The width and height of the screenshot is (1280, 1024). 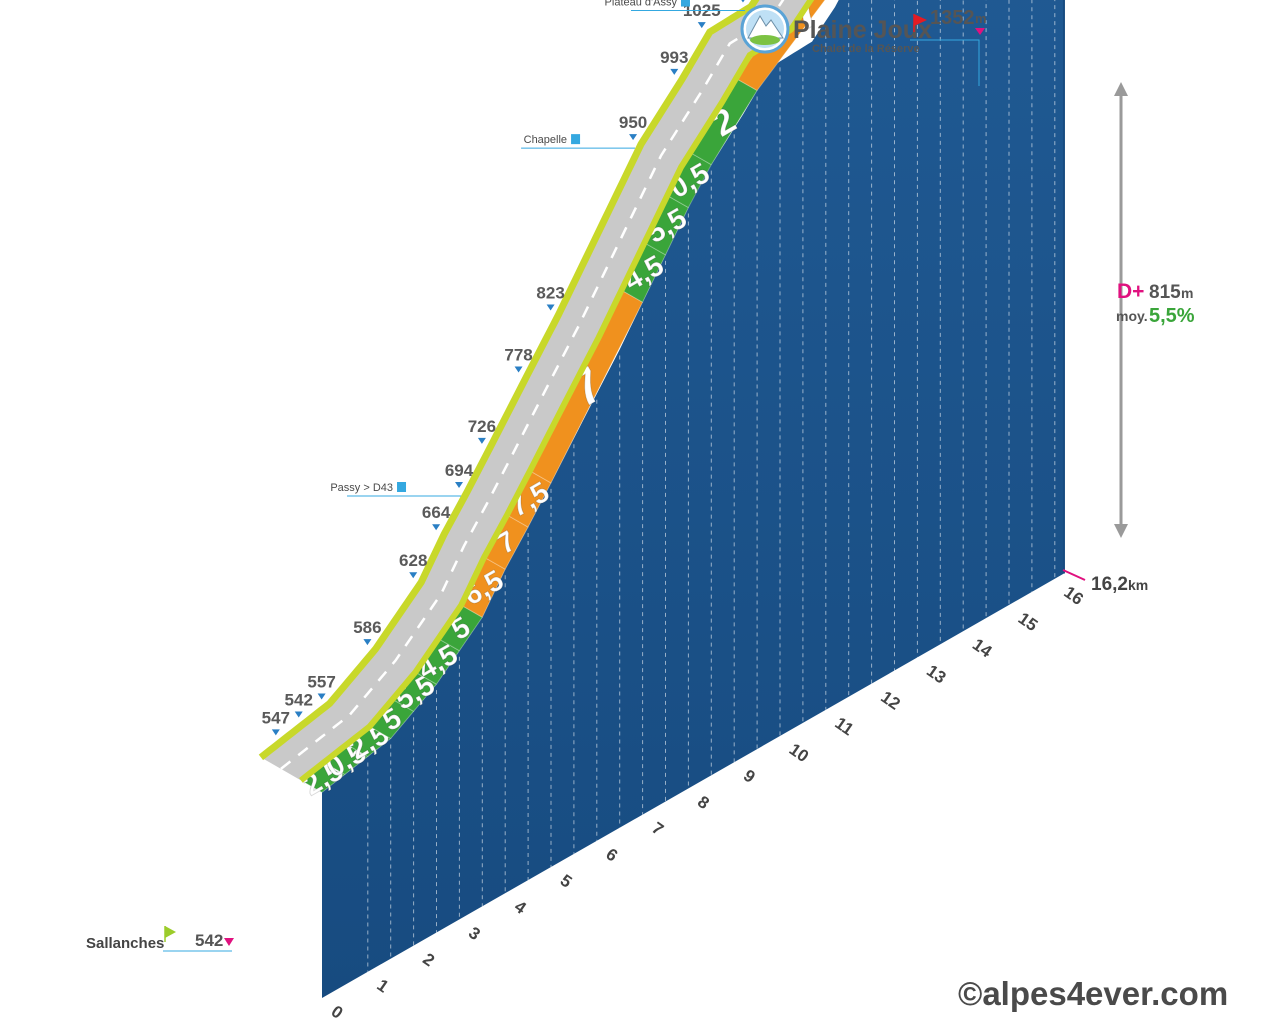 What do you see at coordinates (321, 681) in the screenshot?
I see `altitude-label: 557` at bounding box center [321, 681].